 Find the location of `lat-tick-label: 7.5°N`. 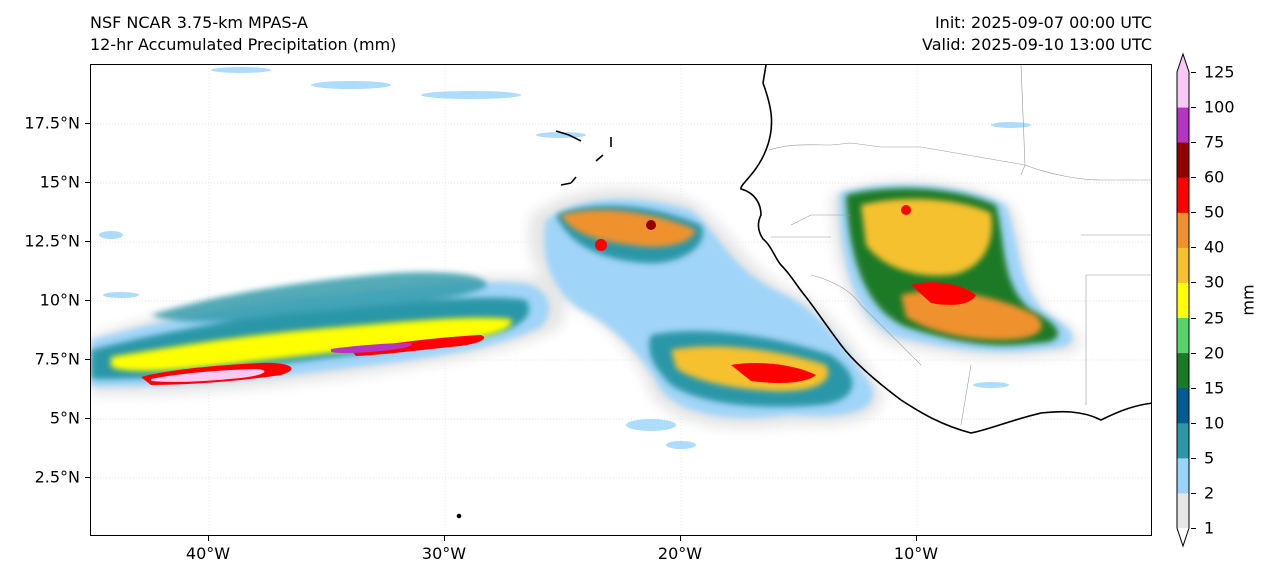

lat-tick-label: 7.5°N is located at coordinates (57, 359).